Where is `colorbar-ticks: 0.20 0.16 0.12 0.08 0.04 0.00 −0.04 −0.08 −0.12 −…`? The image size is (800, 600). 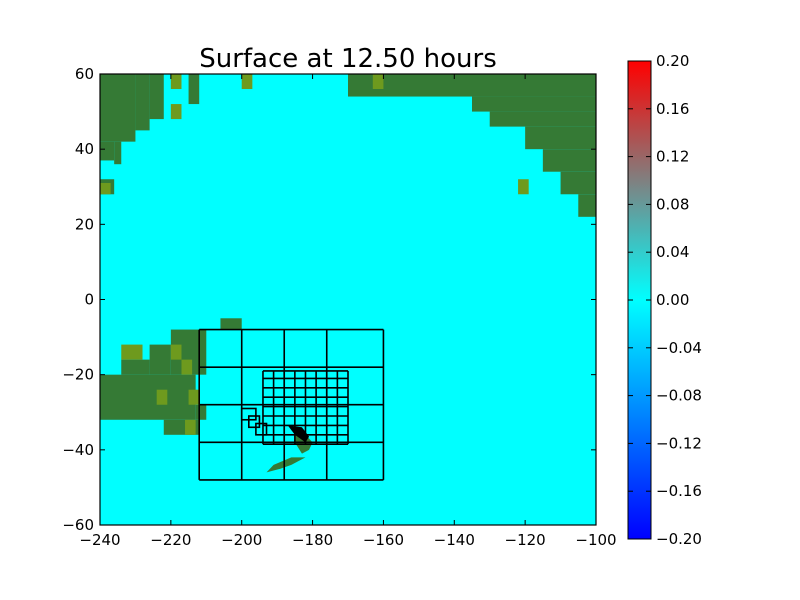 colorbar-ticks: 0.20 0.16 0.12 0.08 0.04 0.00 −0.04 −0.08 −0.12 −… is located at coordinates (665, 300).